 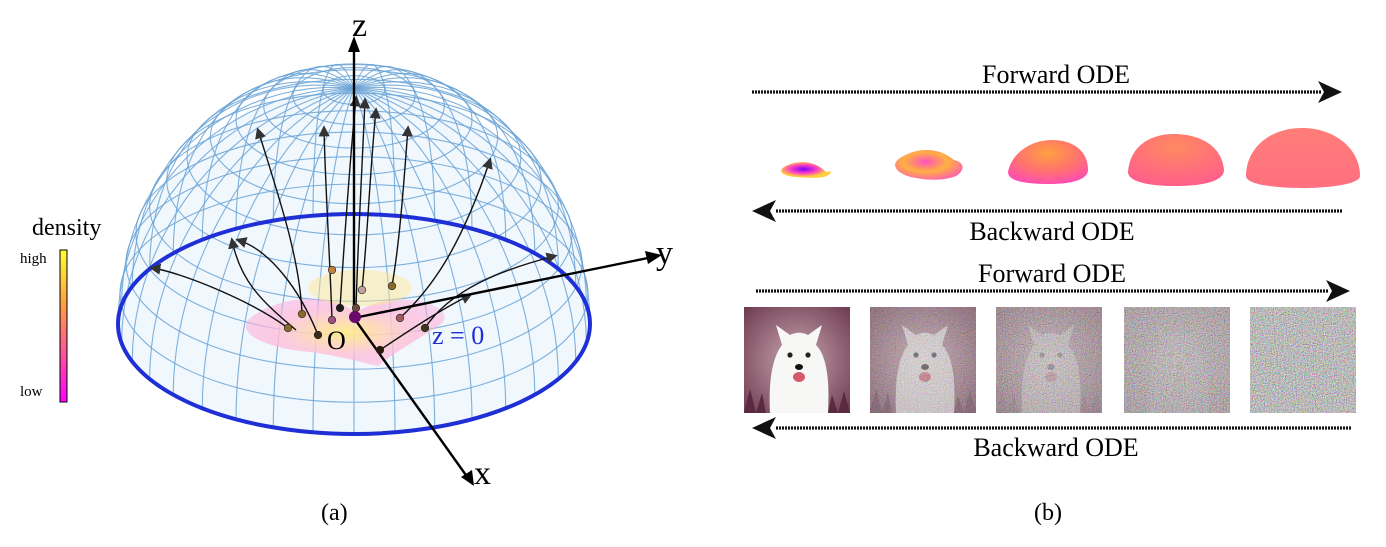 I want to click on sample-points, so click(x=356, y=310).